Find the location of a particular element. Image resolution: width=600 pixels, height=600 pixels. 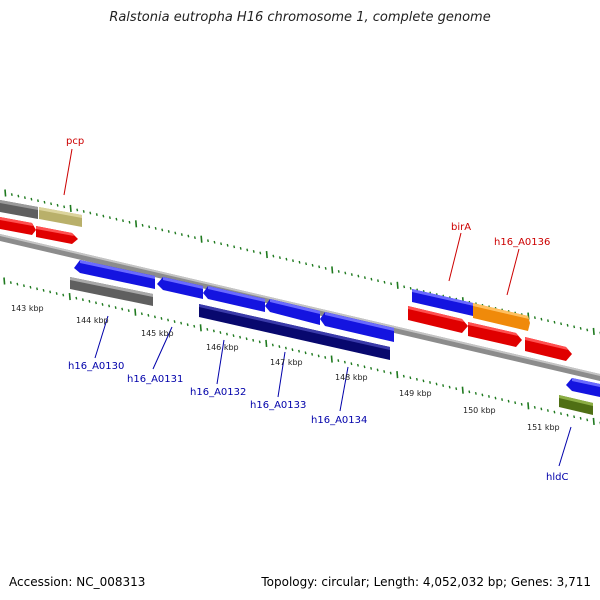

gene-label-h16-A0133: h16_A0133 is located at coordinates (278, 405).